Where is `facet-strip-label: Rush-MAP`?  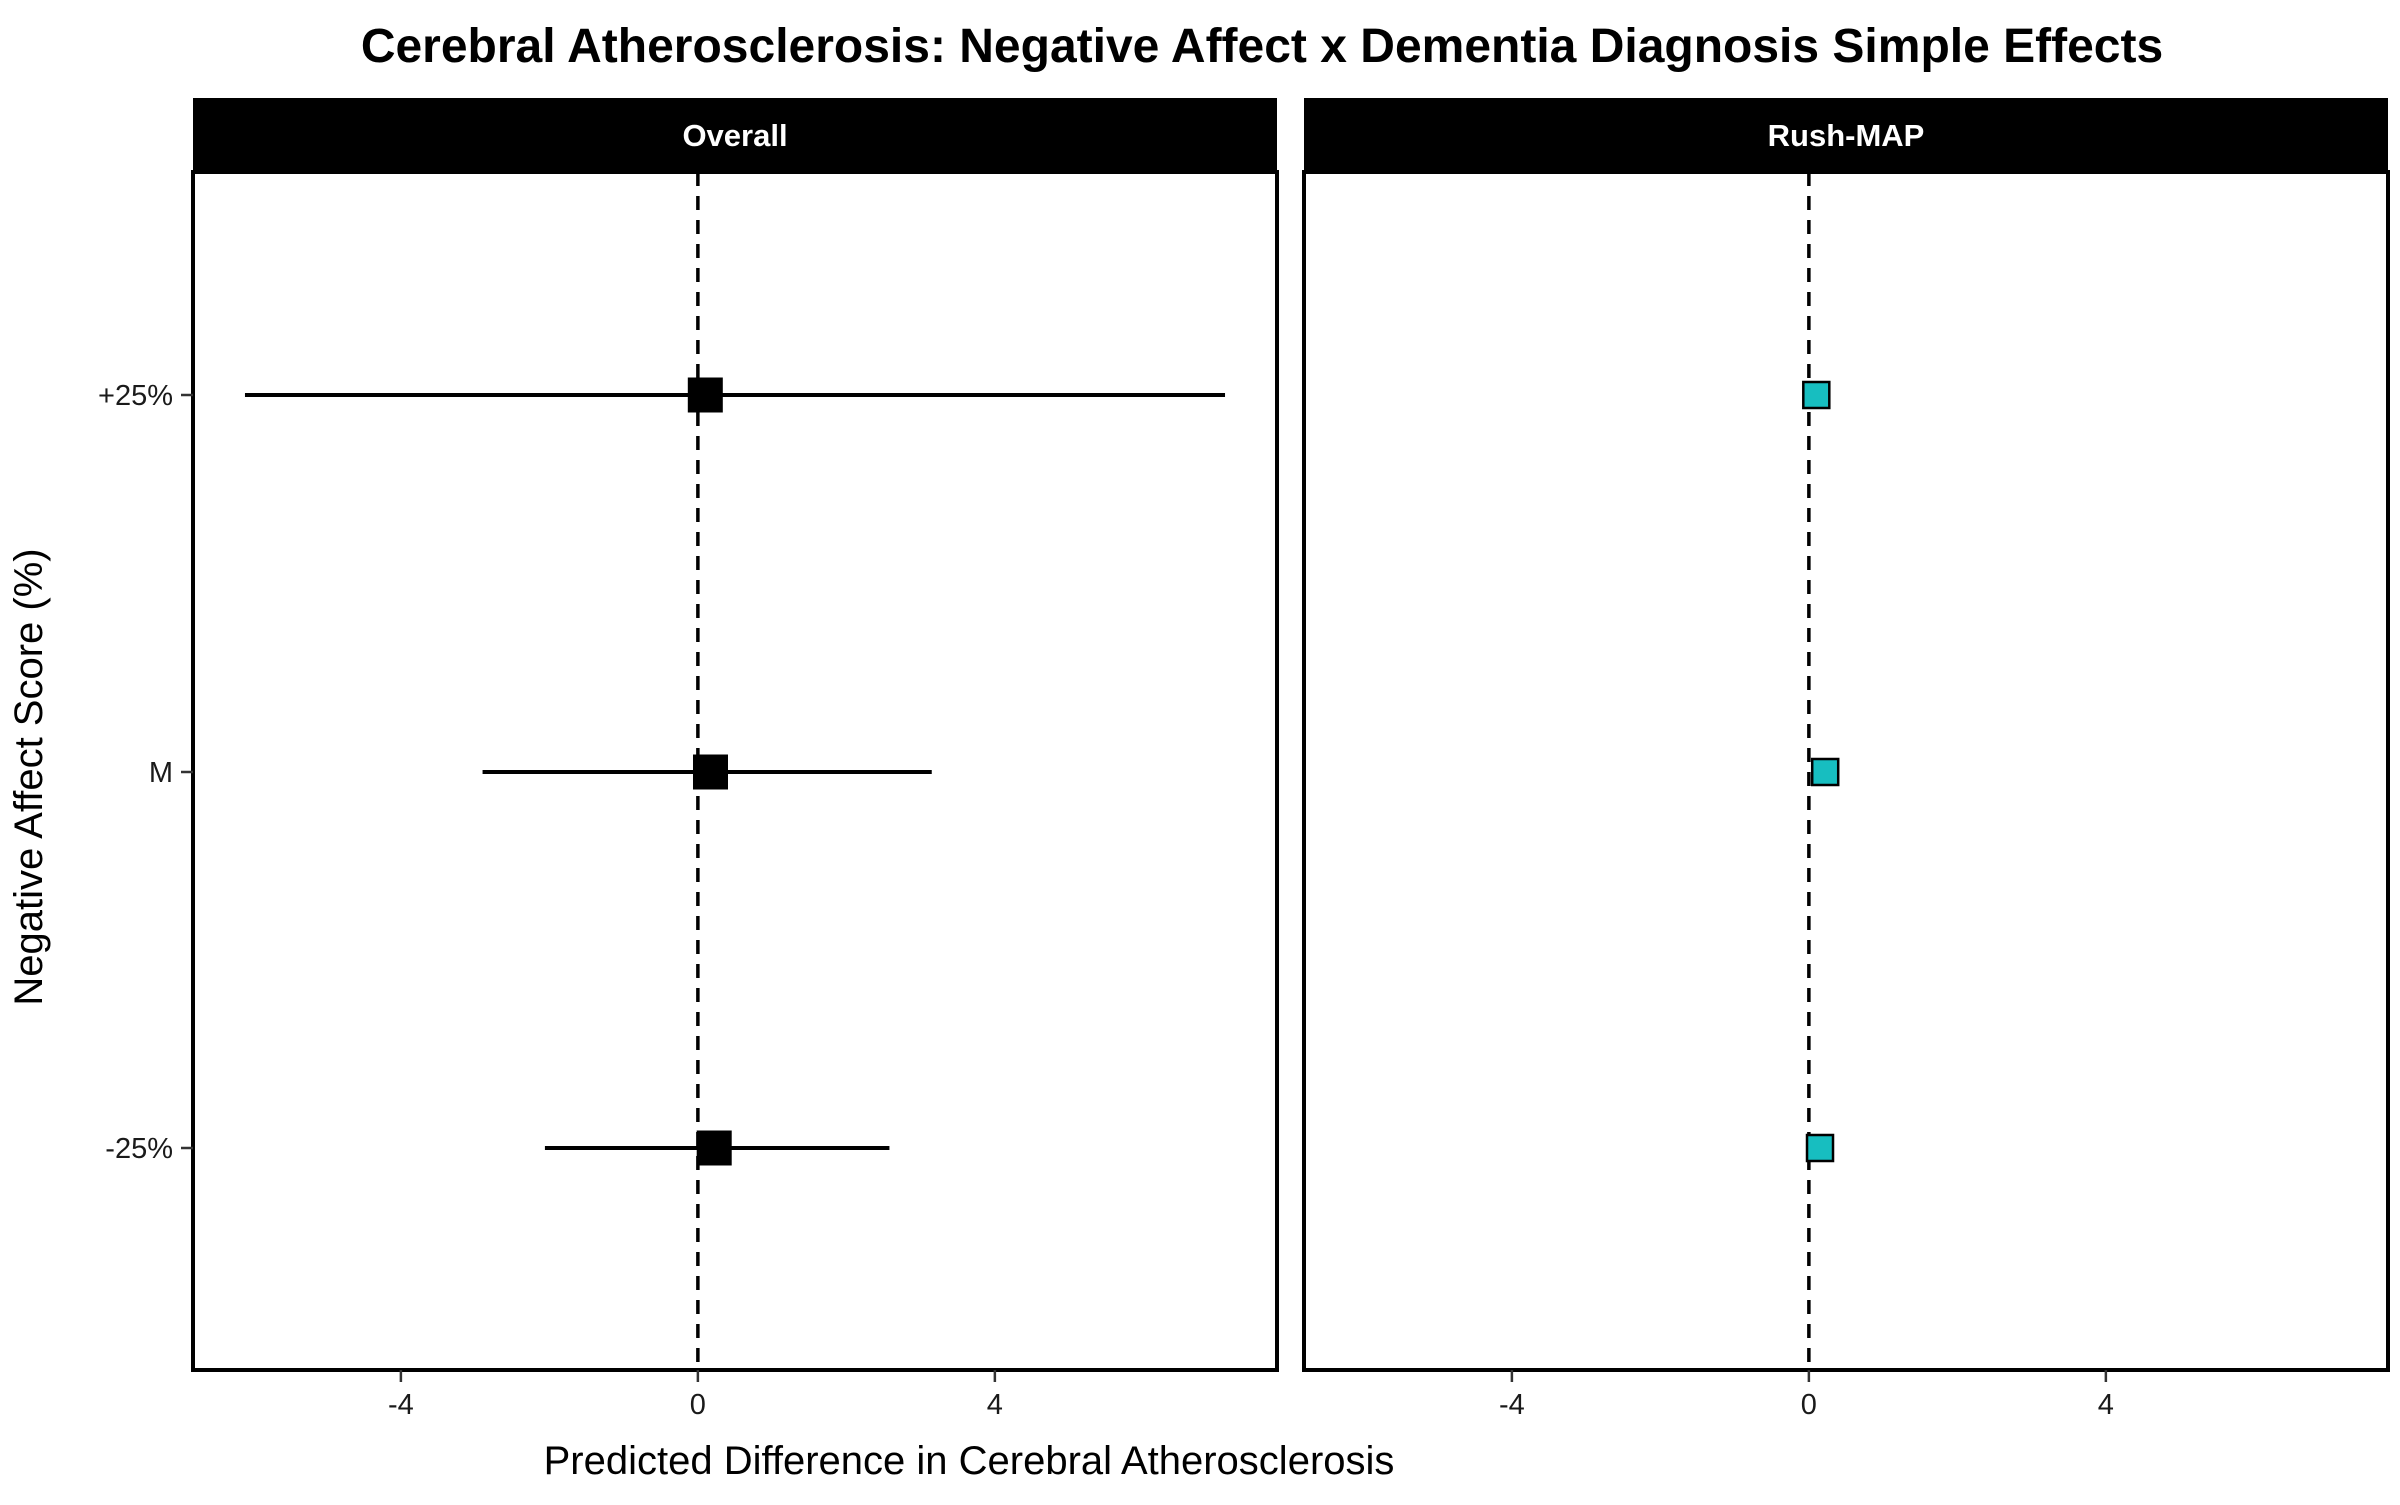 facet-strip-label: Rush-MAP is located at coordinates (1846, 135).